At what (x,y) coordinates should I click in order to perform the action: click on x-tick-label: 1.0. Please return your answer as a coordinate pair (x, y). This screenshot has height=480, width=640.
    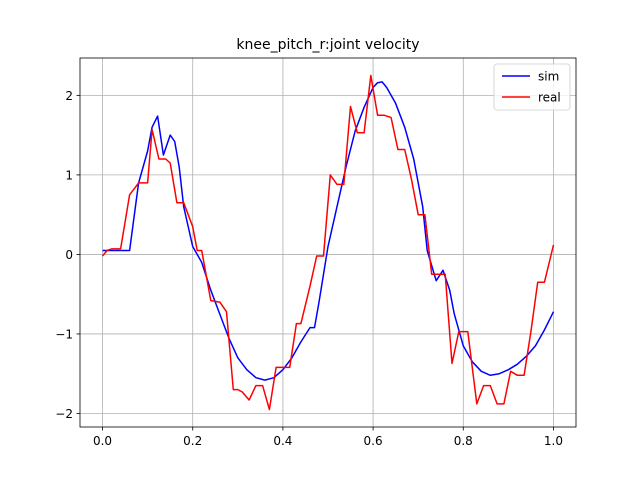
    Looking at the image, I should click on (553, 441).